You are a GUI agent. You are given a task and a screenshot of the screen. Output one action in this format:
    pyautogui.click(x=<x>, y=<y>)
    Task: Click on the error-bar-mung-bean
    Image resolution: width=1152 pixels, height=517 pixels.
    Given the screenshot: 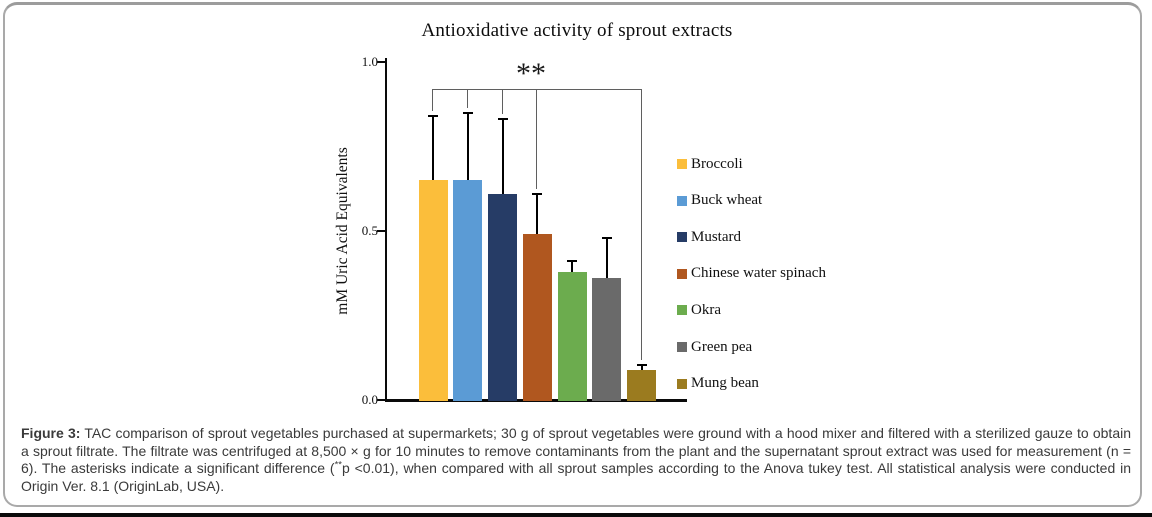 What is the action you would take?
    pyautogui.click(x=641, y=367)
    